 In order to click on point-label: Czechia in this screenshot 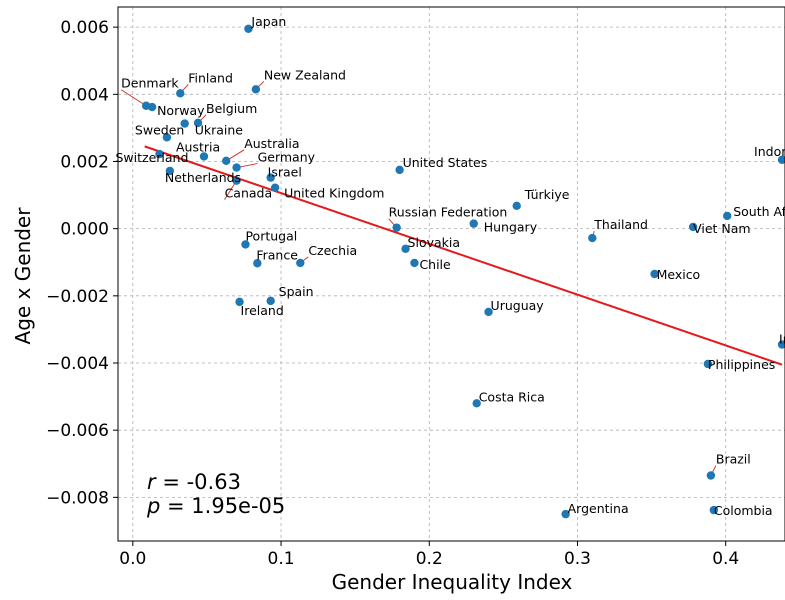, I will do `click(332, 250)`.